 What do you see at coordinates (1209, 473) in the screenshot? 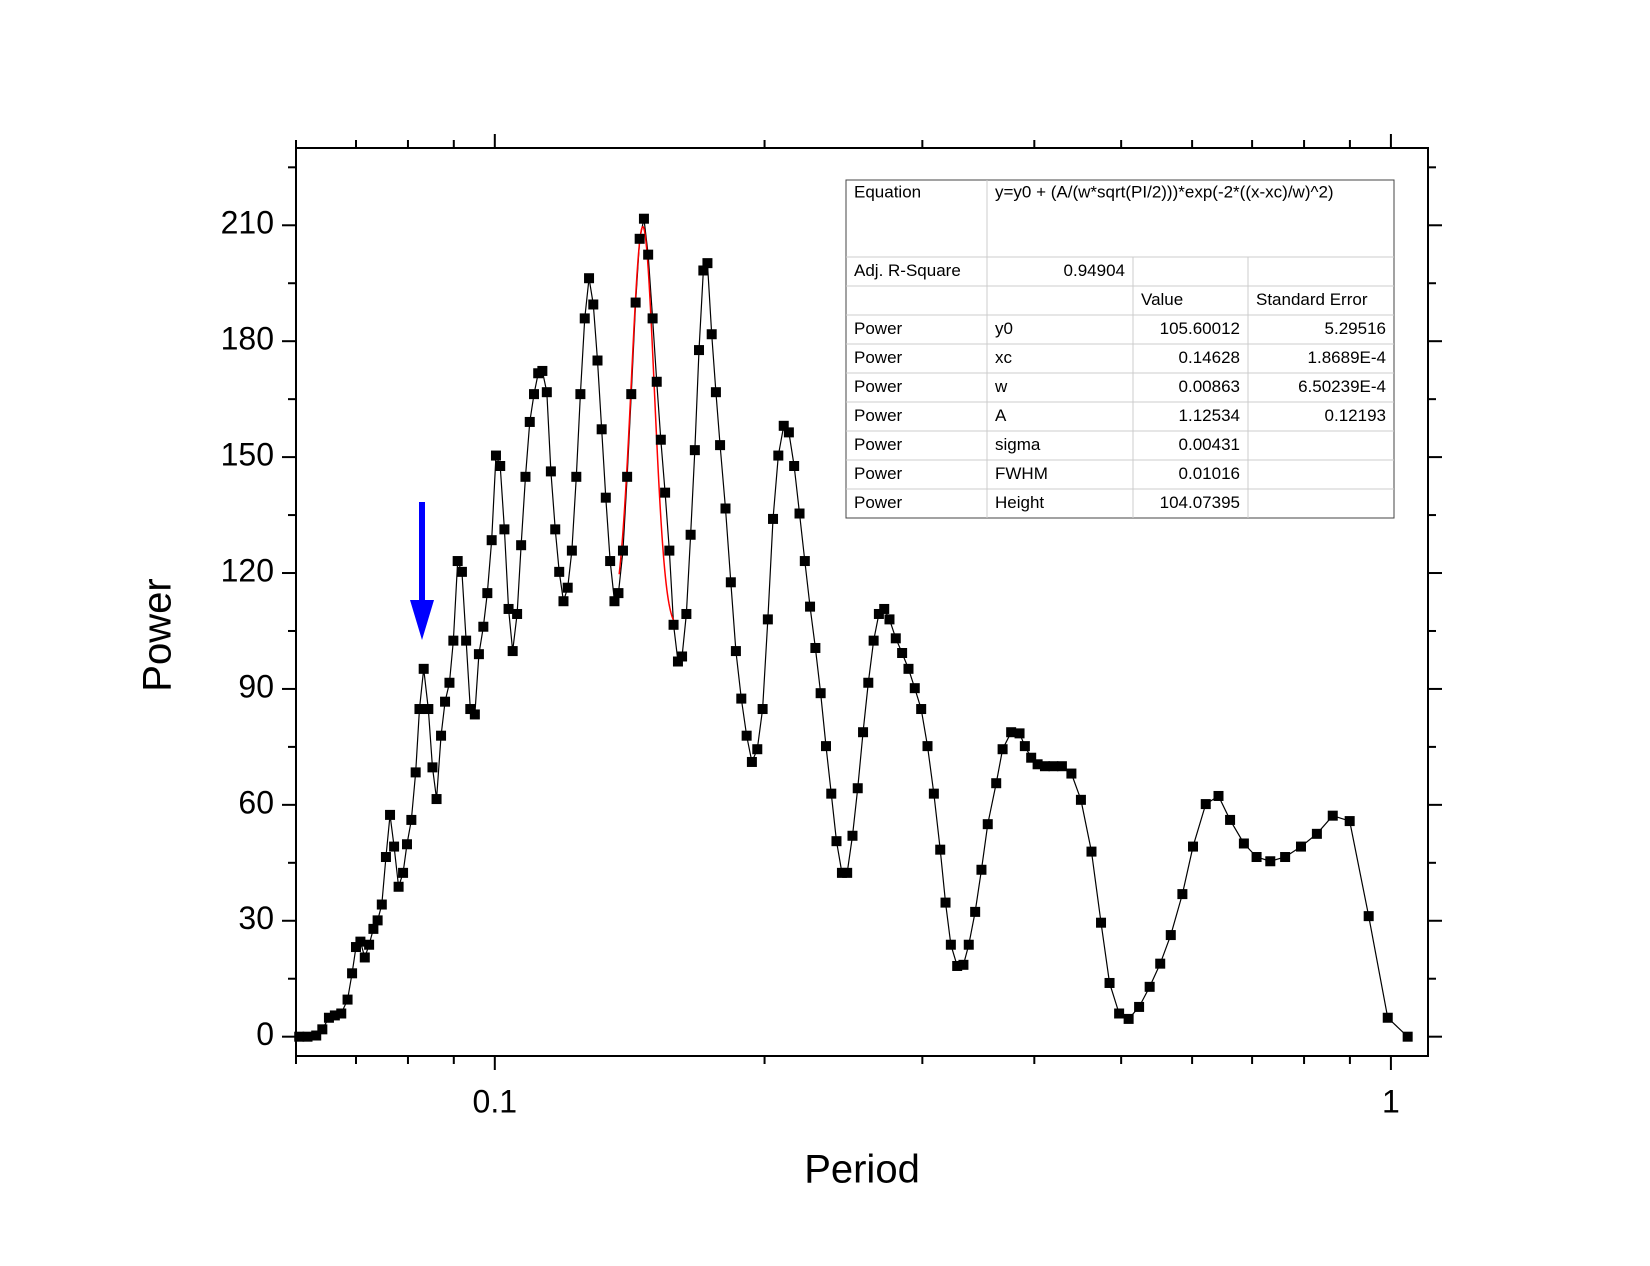
I see `table-cell: 0.01016` at bounding box center [1209, 473].